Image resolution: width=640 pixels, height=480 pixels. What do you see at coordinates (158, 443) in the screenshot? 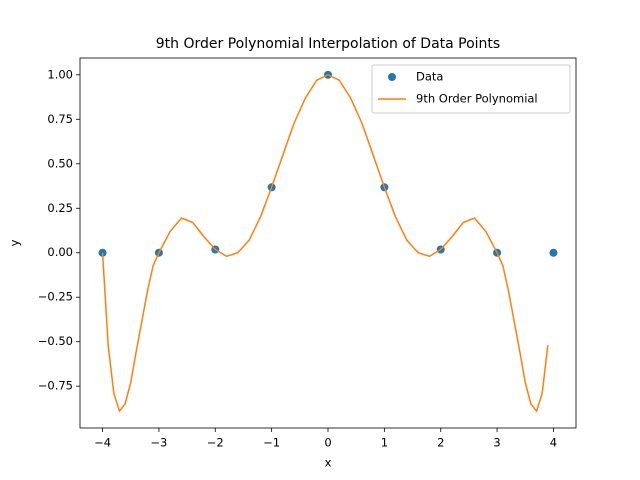
I see `x-tick-label: −3` at bounding box center [158, 443].